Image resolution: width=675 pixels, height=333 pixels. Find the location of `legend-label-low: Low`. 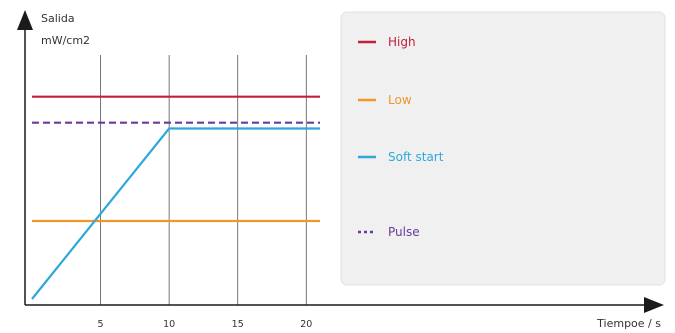

legend-label-low: Low is located at coordinates (400, 100).